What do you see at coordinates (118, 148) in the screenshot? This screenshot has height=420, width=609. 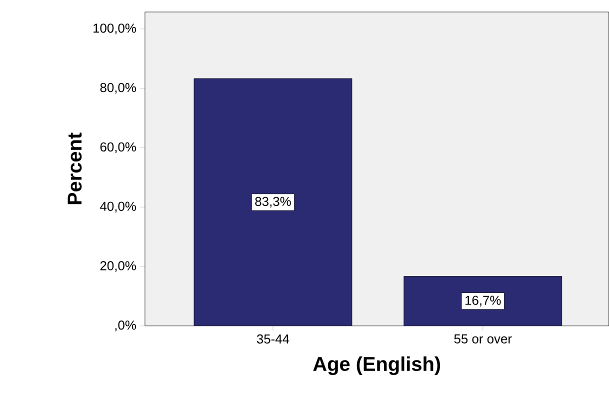 I see `y-tick-label: 60,0%` at bounding box center [118, 148].